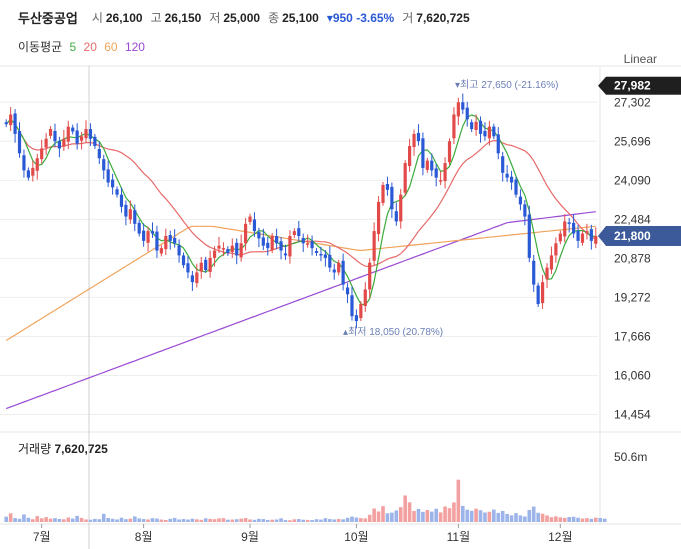 The image size is (681, 549). Describe the element at coordinates (408, 18) in the screenshot. I see `volume-label: 거` at that location.